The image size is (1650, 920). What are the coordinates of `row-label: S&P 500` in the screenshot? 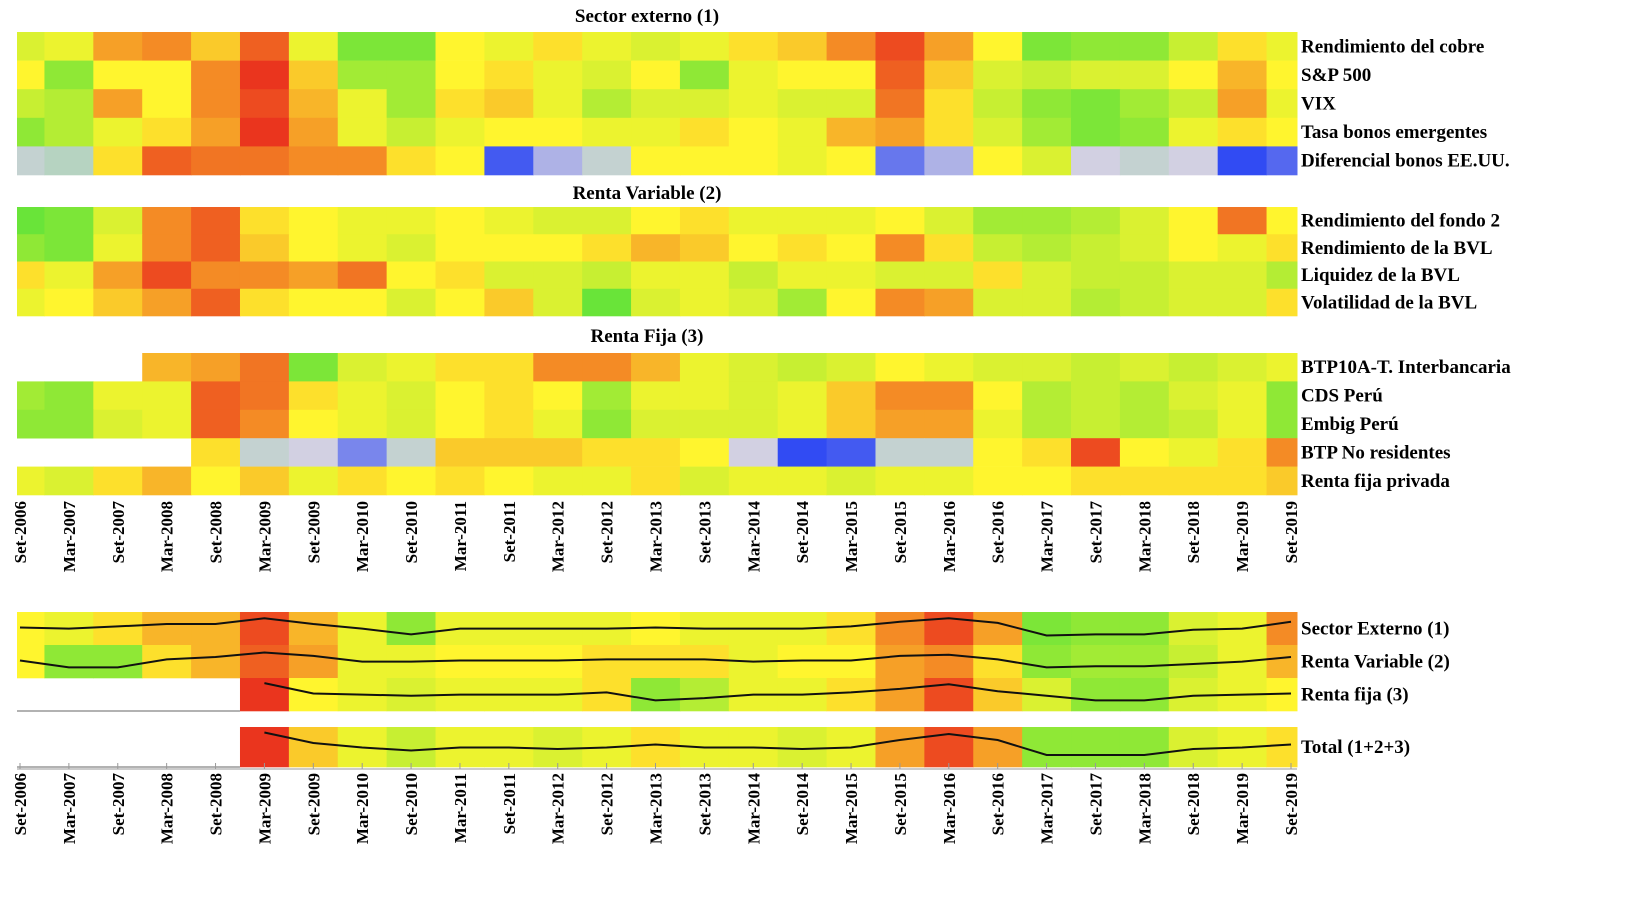 It's located at (1336, 75).